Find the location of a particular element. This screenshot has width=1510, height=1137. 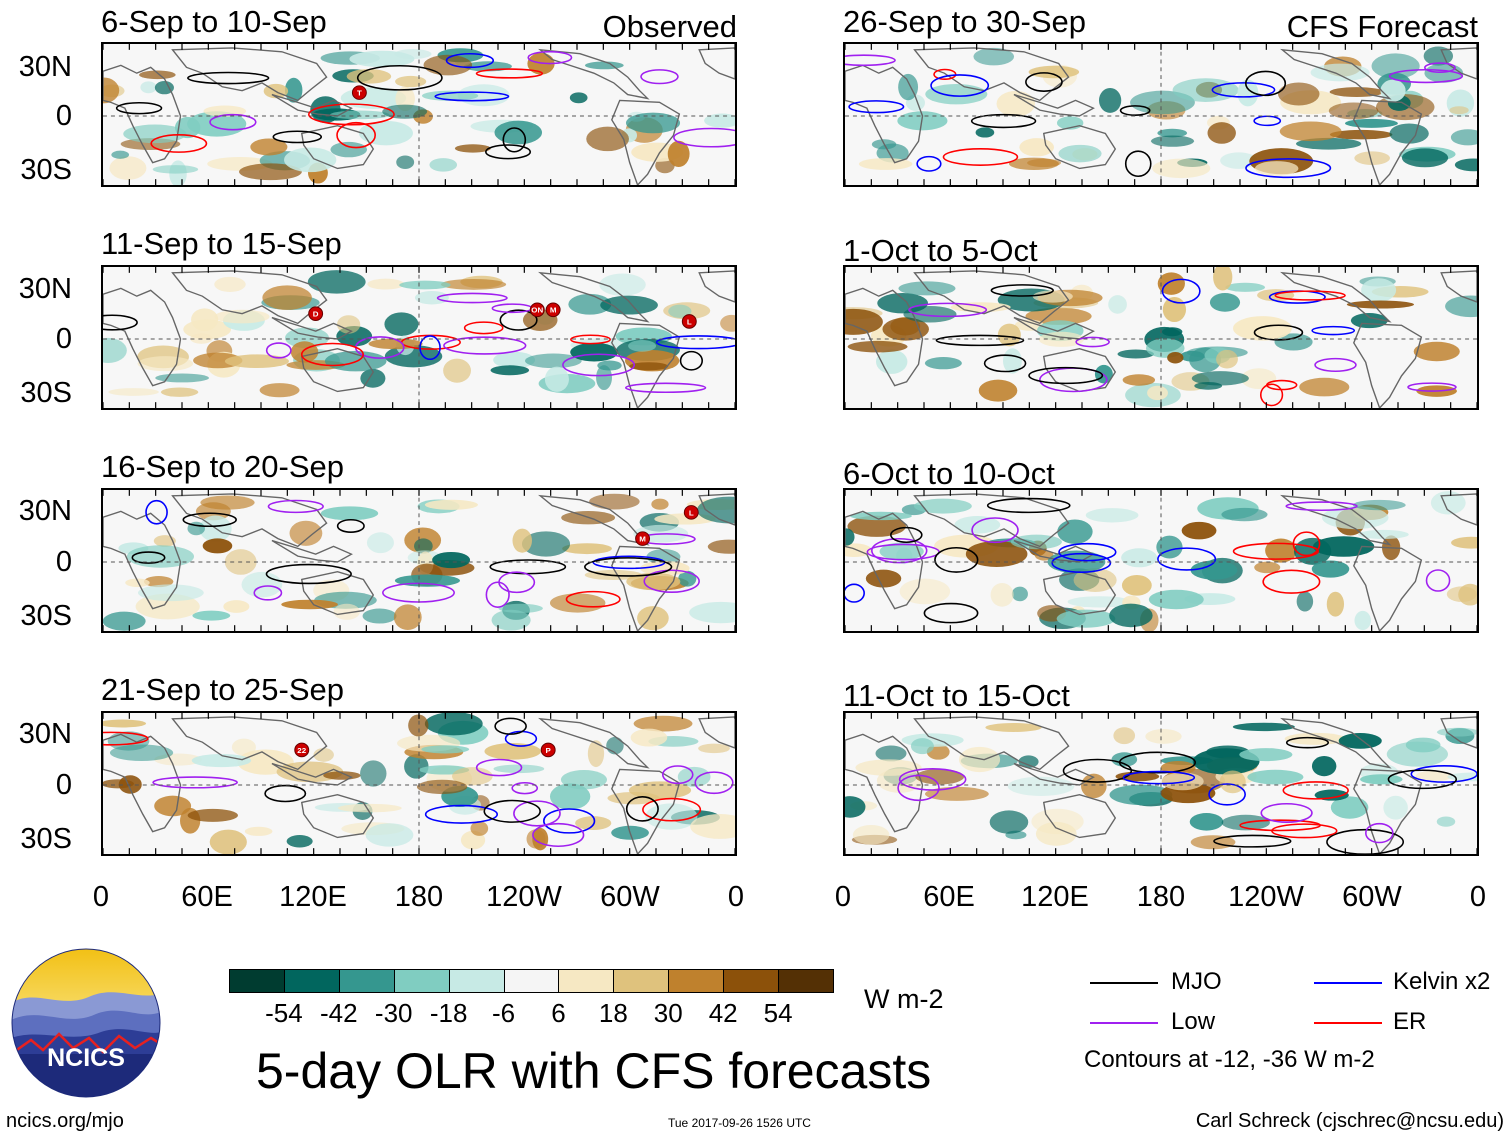

map-panel-obs-2: D ON M L is located at coordinates (419, 337).